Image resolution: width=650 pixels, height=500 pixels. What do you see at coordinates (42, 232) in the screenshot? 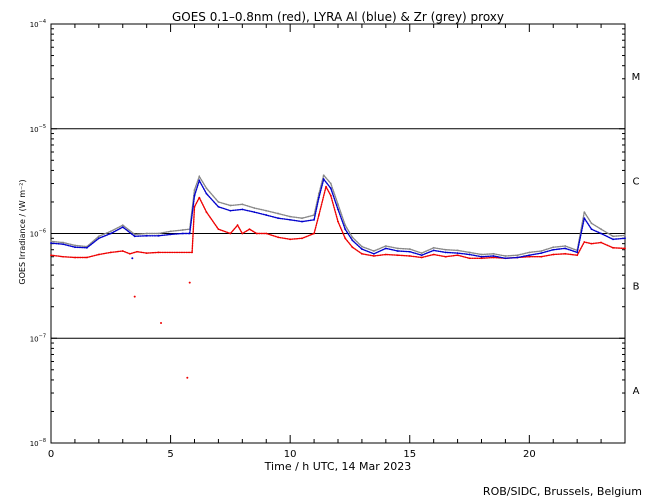
I see `y-tick-label-exponent: −6` at bounding box center [42, 232].